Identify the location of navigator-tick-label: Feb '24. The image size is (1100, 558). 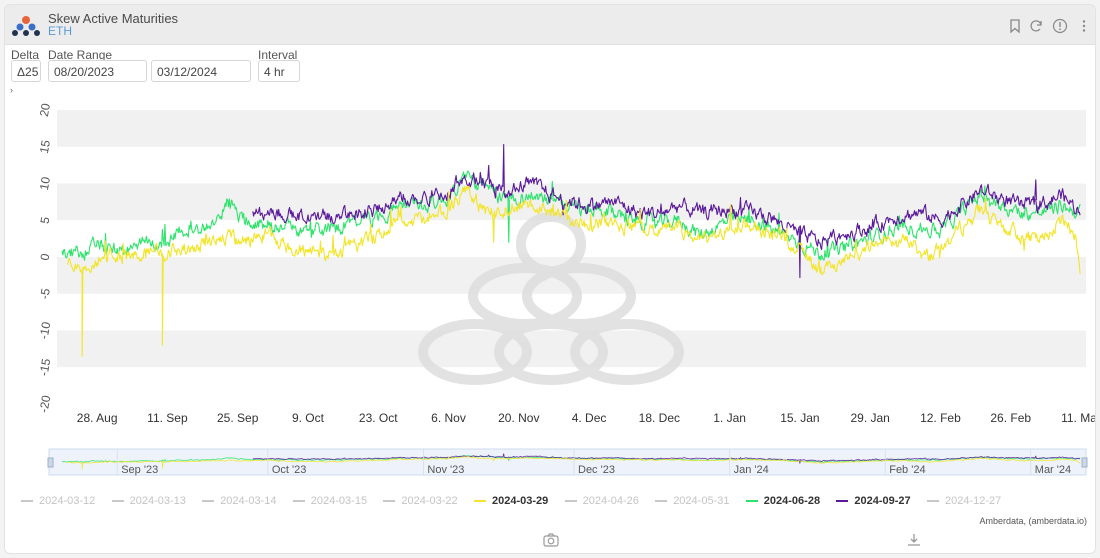
(907, 470).